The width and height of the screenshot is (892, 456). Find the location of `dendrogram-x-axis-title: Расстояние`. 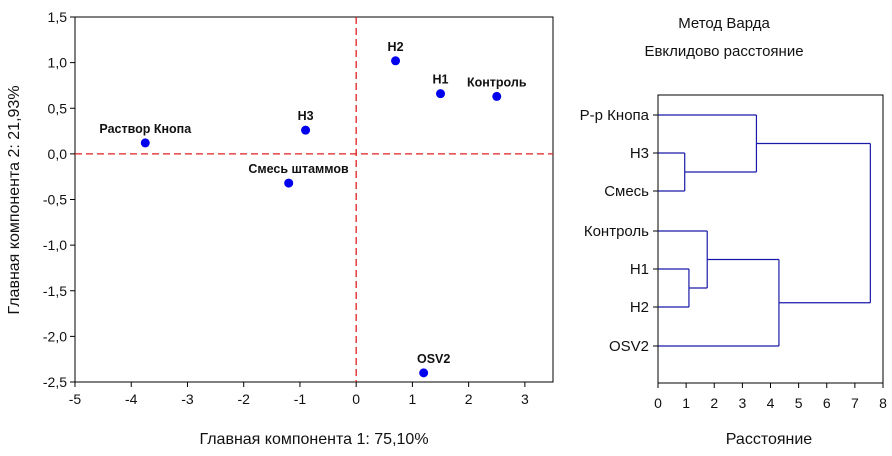

dendrogram-x-axis-title: Расстояние is located at coordinates (769, 439).